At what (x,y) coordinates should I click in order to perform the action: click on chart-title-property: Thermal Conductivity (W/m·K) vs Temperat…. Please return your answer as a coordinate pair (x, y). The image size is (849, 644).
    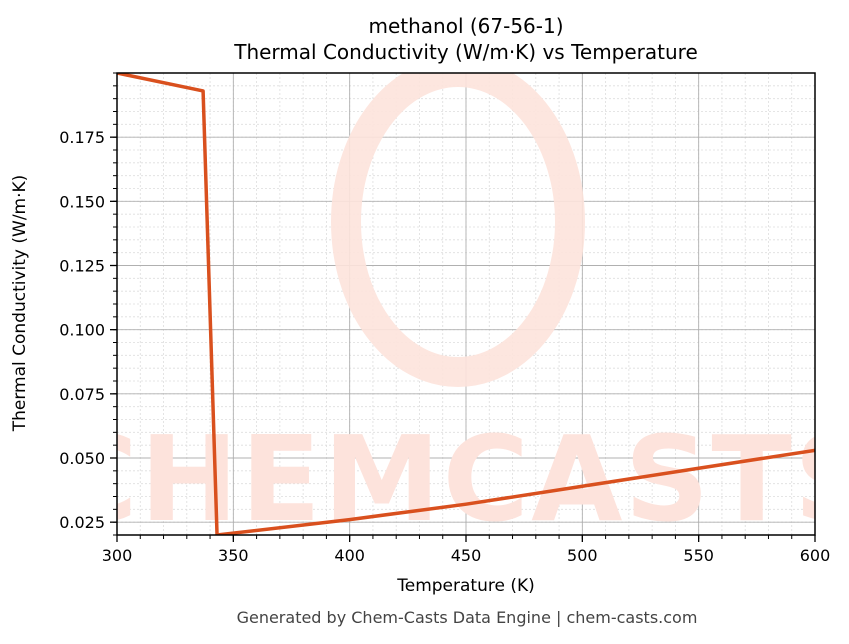
    Looking at the image, I should click on (466, 52).